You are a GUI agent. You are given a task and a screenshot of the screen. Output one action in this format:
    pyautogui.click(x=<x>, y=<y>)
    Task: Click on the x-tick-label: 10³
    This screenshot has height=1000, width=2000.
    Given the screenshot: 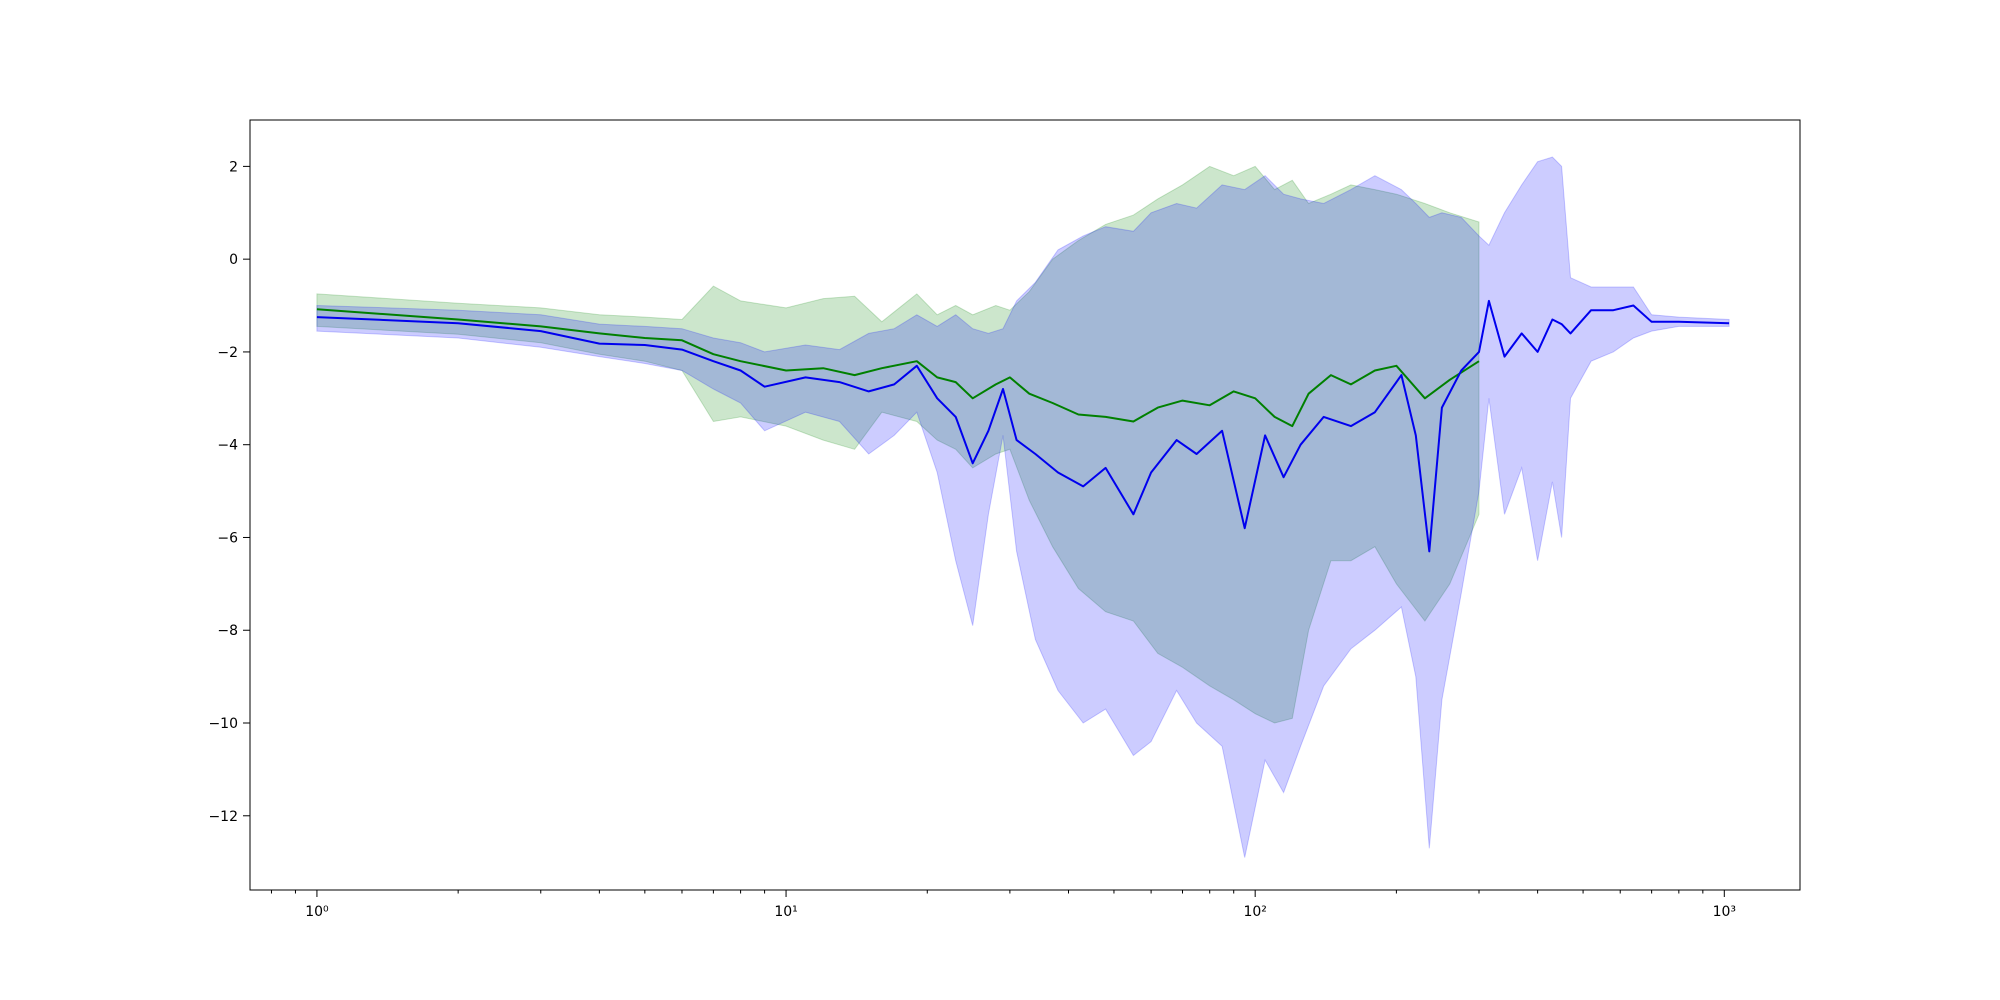 What is the action you would take?
    pyautogui.click(x=1724, y=912)
    